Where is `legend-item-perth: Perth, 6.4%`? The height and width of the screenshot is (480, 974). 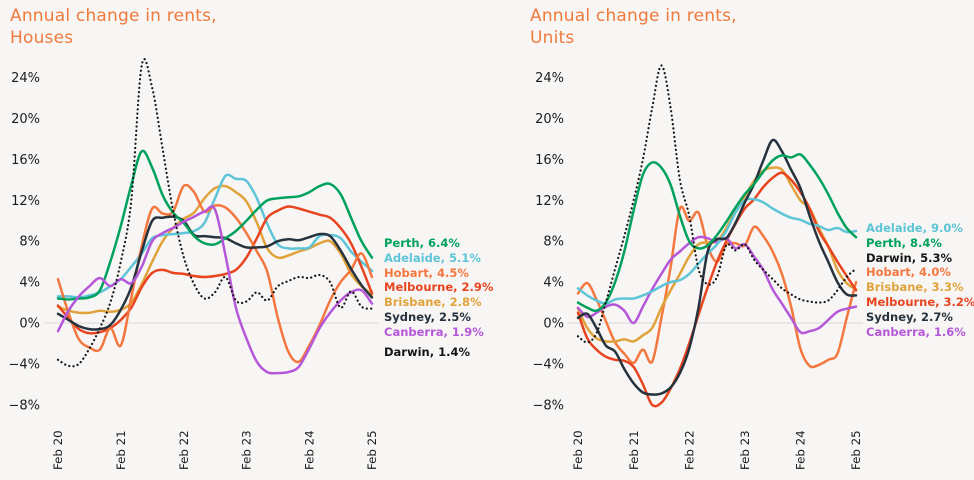 legend-item-perth: Perth, 6.4% is located at coordinates (438, 243).